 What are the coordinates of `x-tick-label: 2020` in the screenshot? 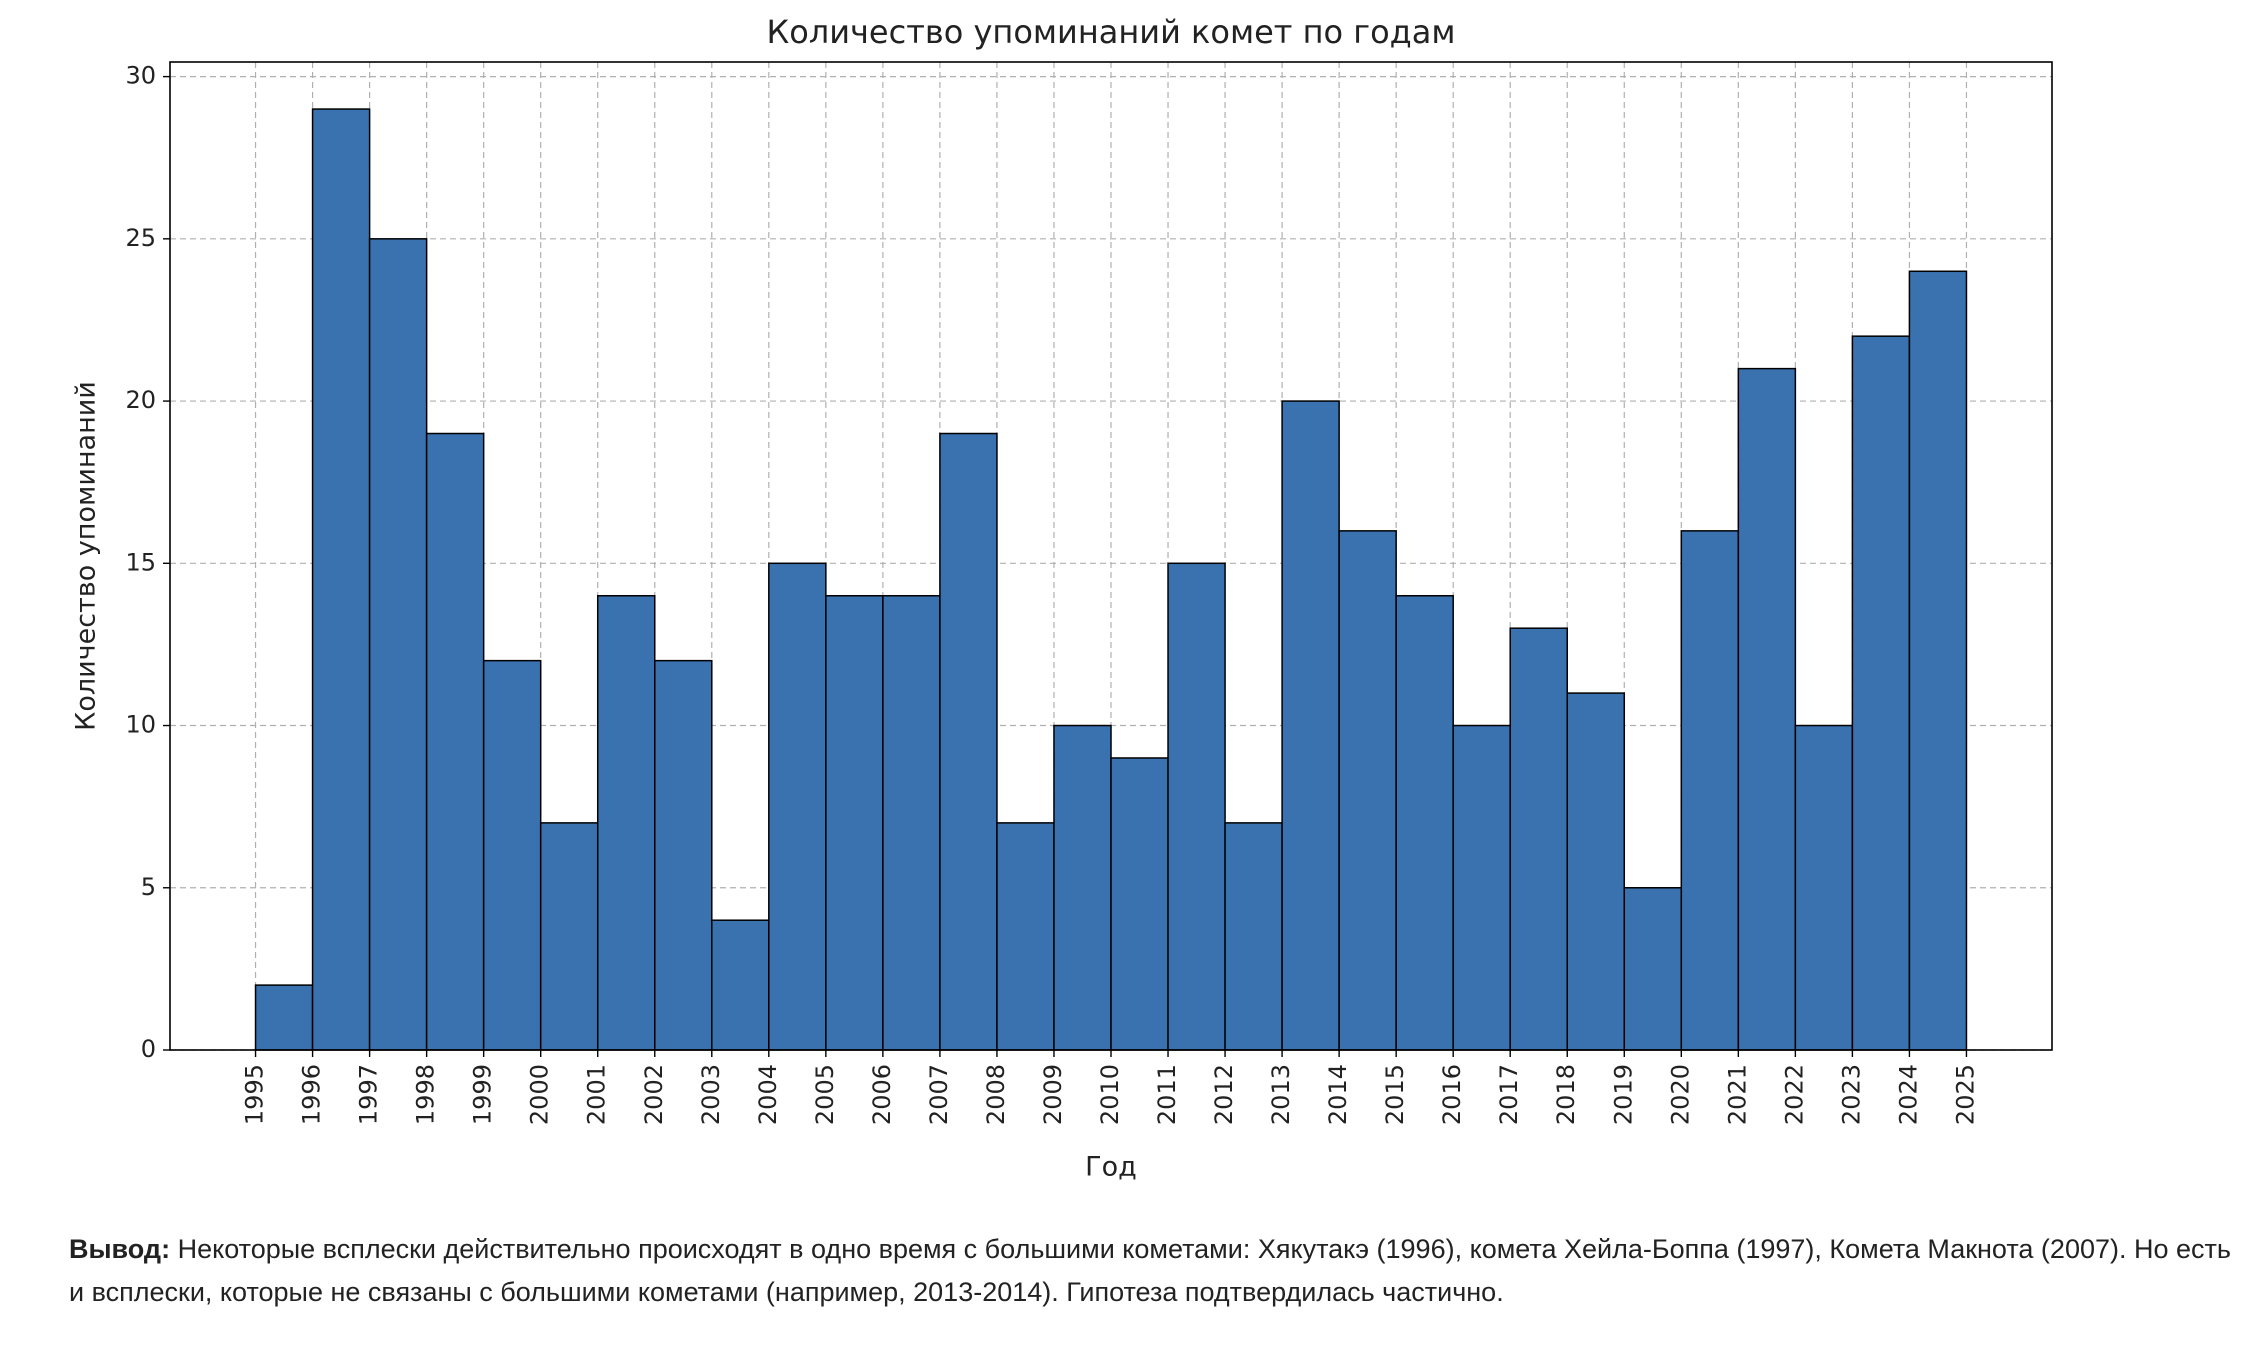 It's located at (1680, 1094).